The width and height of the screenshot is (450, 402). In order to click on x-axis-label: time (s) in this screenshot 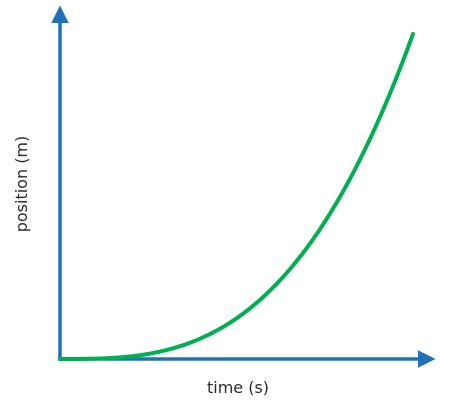, I will do `click(238, 387)`.